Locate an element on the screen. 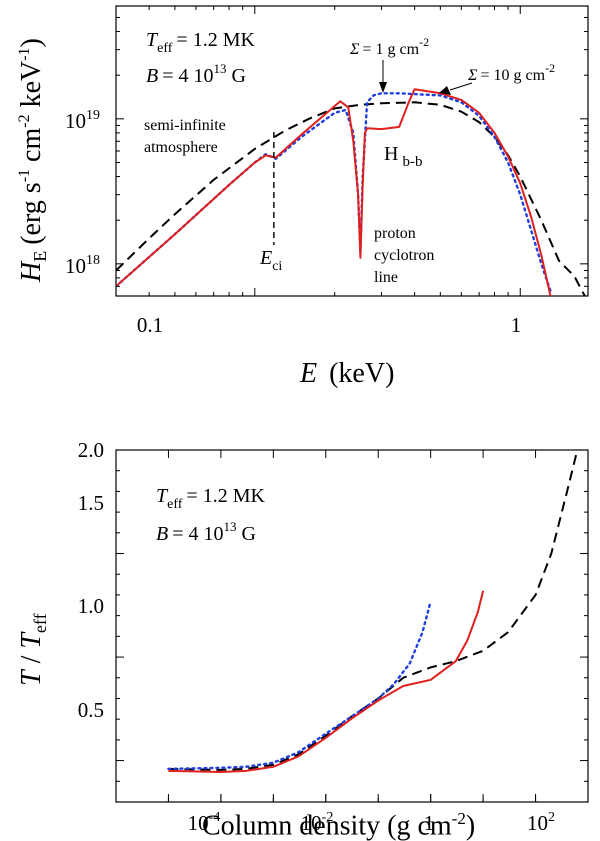 Image resolution: width=600 pixels, height=841 pixels. x-tick-1e-2: 10⁻² is located at coordinates (317, 822).